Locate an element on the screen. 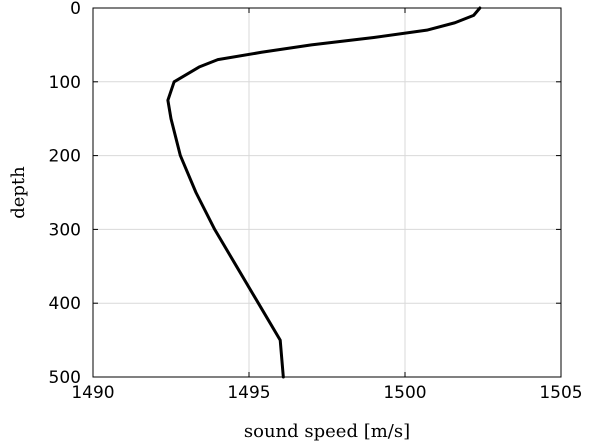  x-axis-label: sound speed [m/s] is located at coordinates (327, 431).